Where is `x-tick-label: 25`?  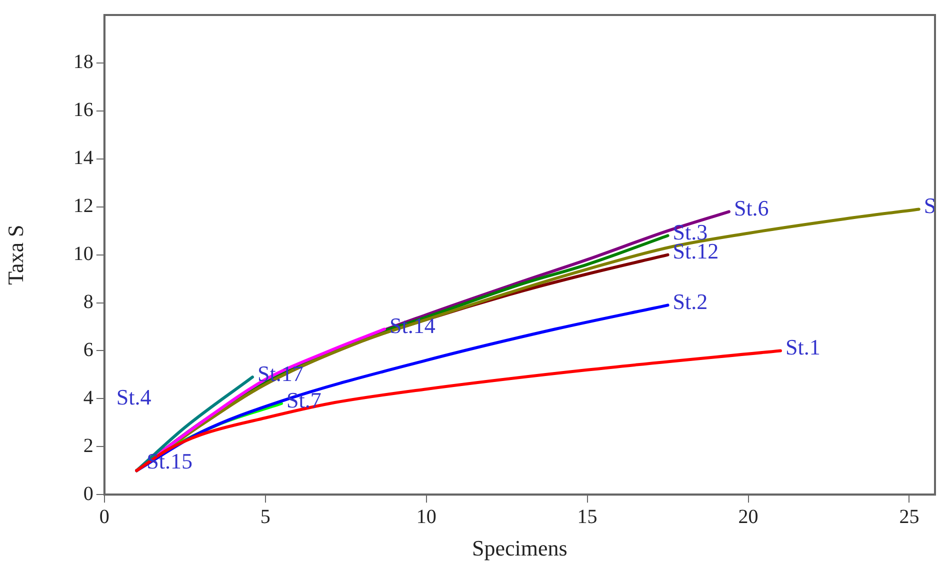 x-tick-label: 25 is located at coordinates (909, 517).